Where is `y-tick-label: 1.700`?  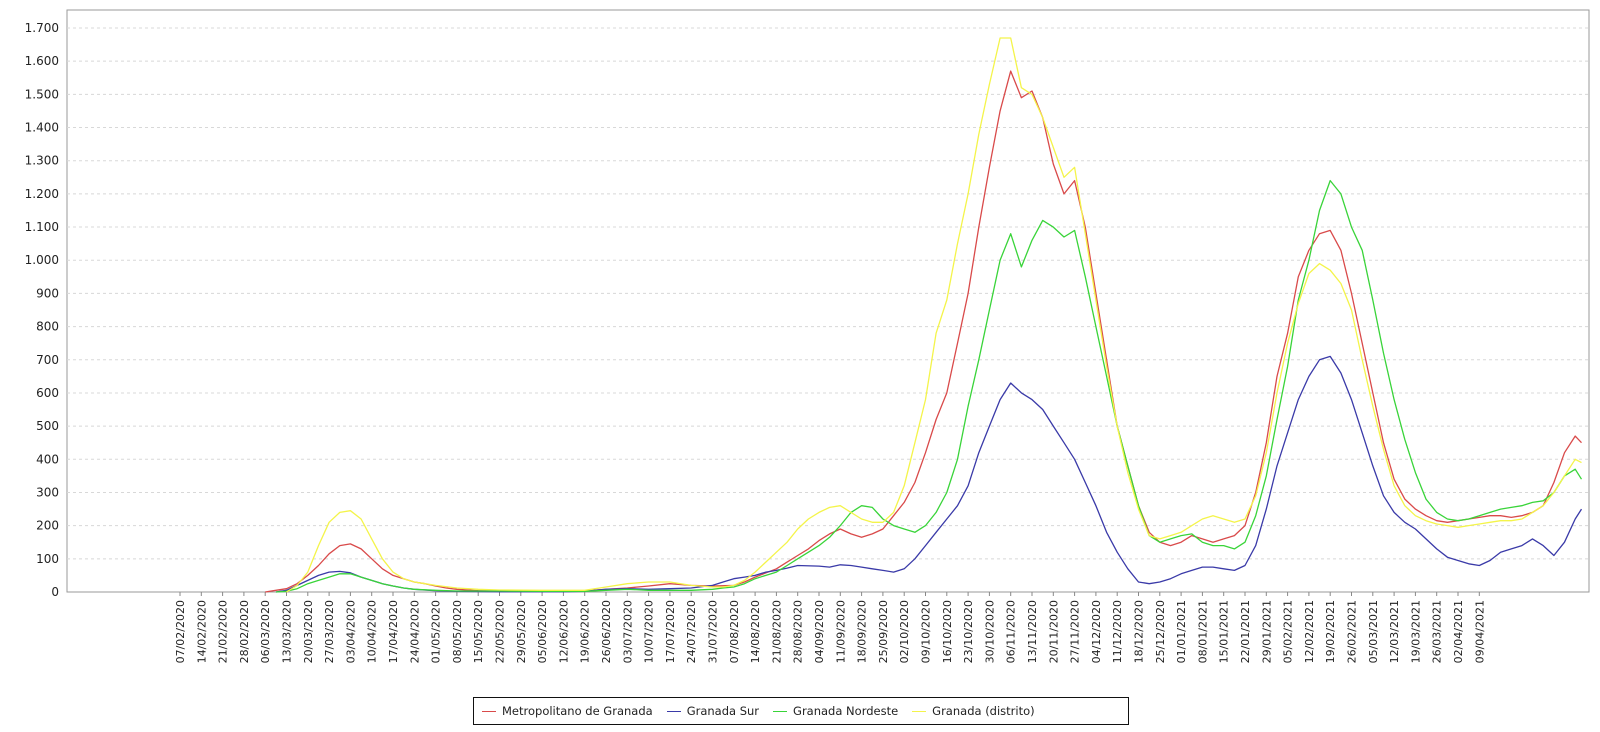 y-tick-label: 1.700 is located at coordinates (42, 28).